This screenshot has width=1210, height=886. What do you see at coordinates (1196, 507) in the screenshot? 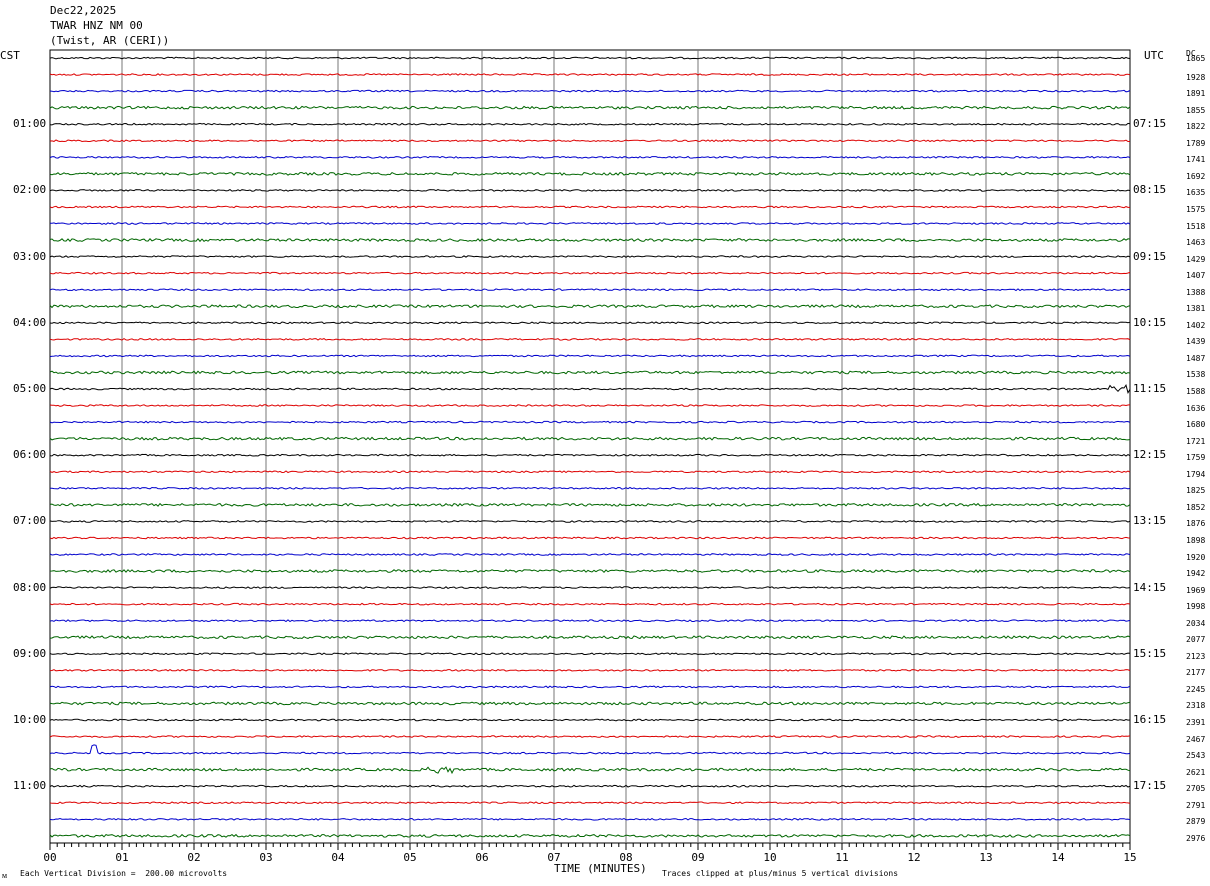
I see `dc-offset-label: 1852` at bounding box center [1196, 507].